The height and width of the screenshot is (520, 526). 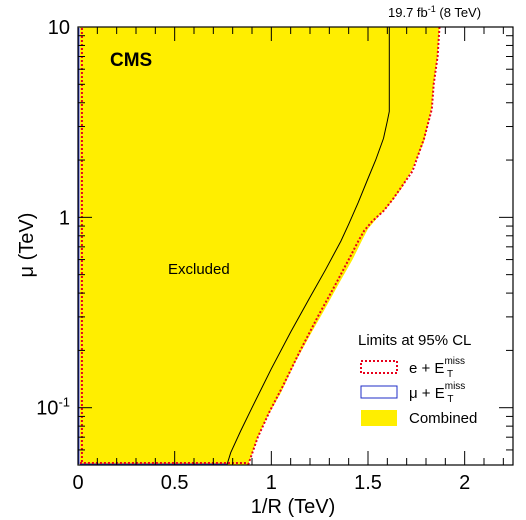 I want to click on x-tick-label: 1, so click(x=271, y=483).